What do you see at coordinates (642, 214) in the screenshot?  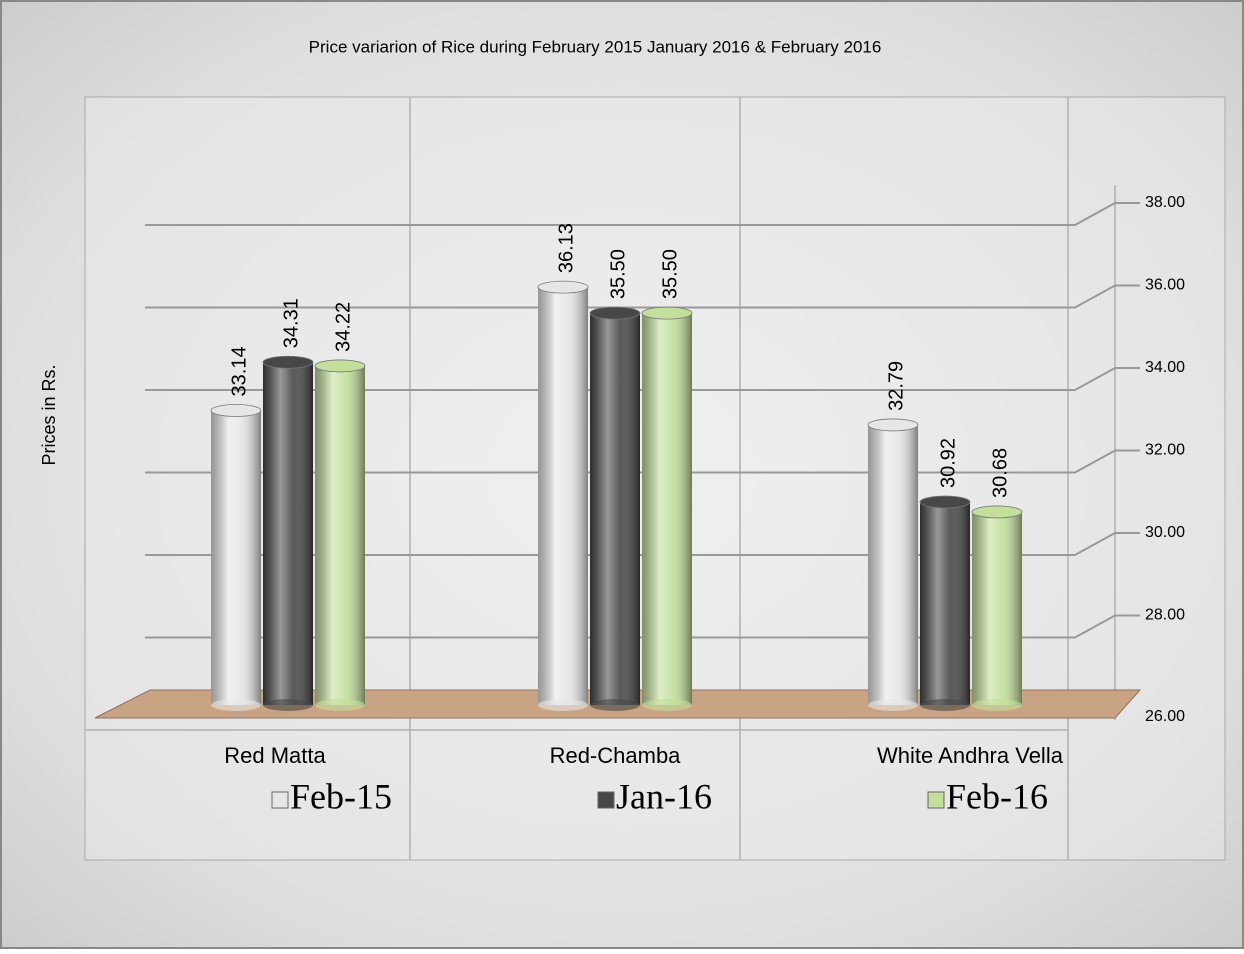 I see `grid-line` at bounding box center [642, 214].